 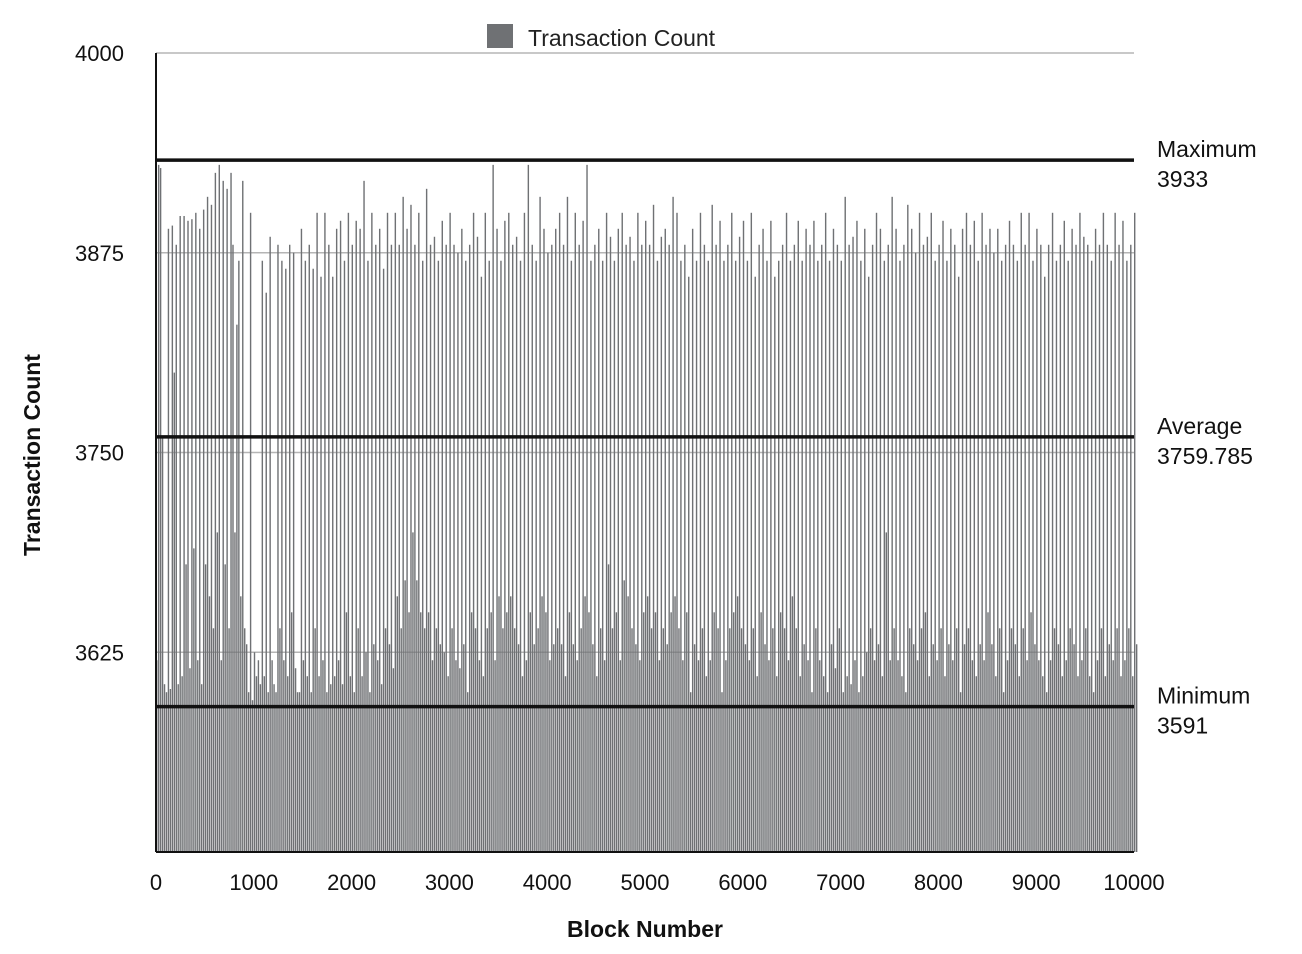 I want to click on x-axis-title: Block Number, so click(x=645, y=929).